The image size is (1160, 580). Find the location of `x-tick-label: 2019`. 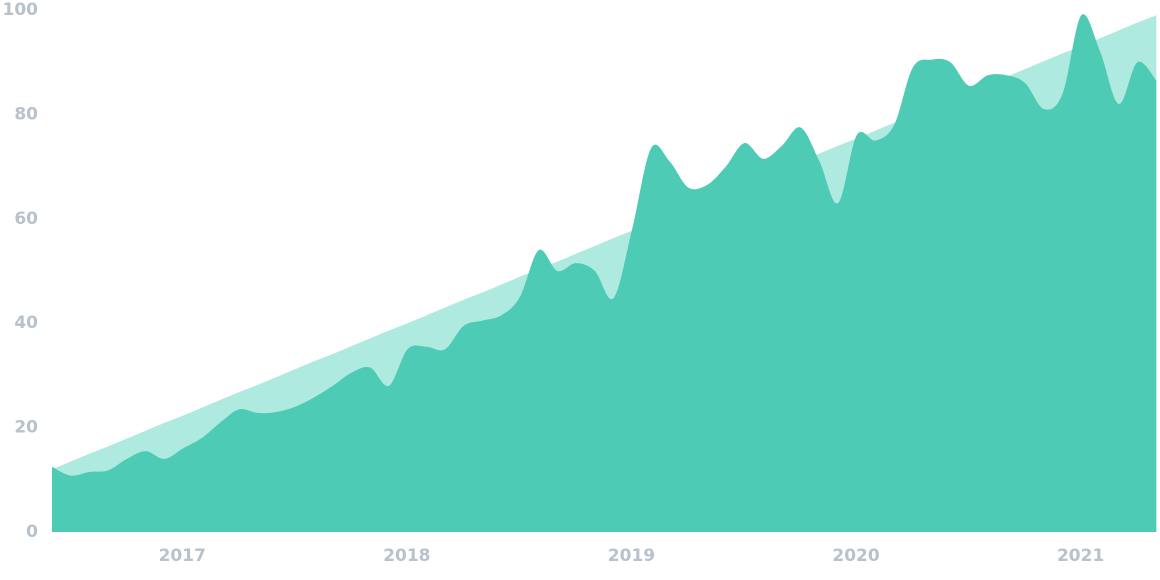

x-tick-label: 2019 is located at coordinates (631, 556).